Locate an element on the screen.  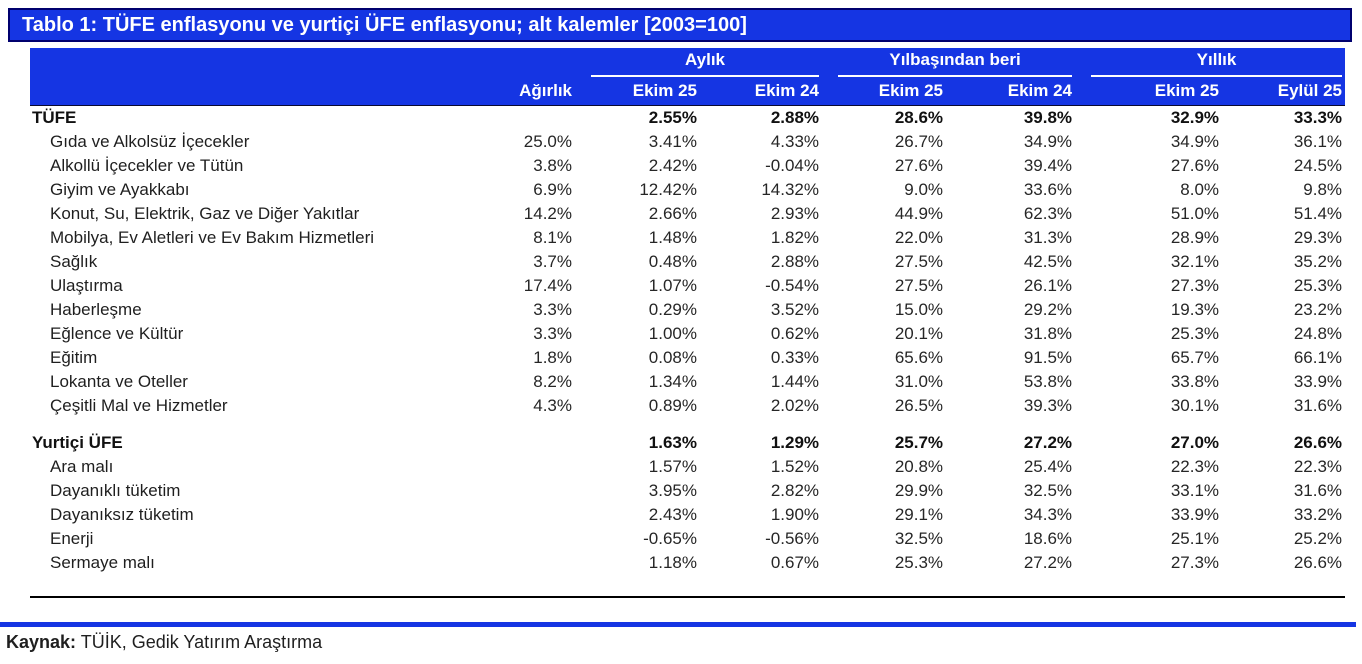
table-row: Enerji -0.65% -0.56% 32.5% 18.6% 25.1% 25.2% is located at coordinates (688, 539).